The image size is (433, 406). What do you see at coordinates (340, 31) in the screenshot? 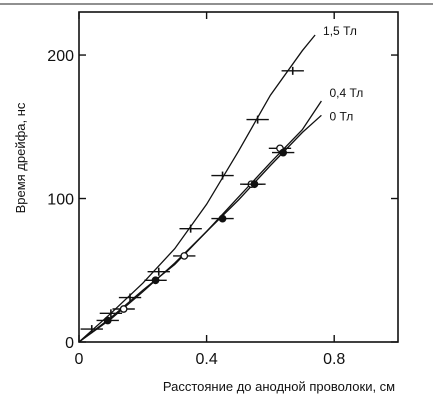
I see `series-label: 1,5 Тл` at bounding box center [340, 31].